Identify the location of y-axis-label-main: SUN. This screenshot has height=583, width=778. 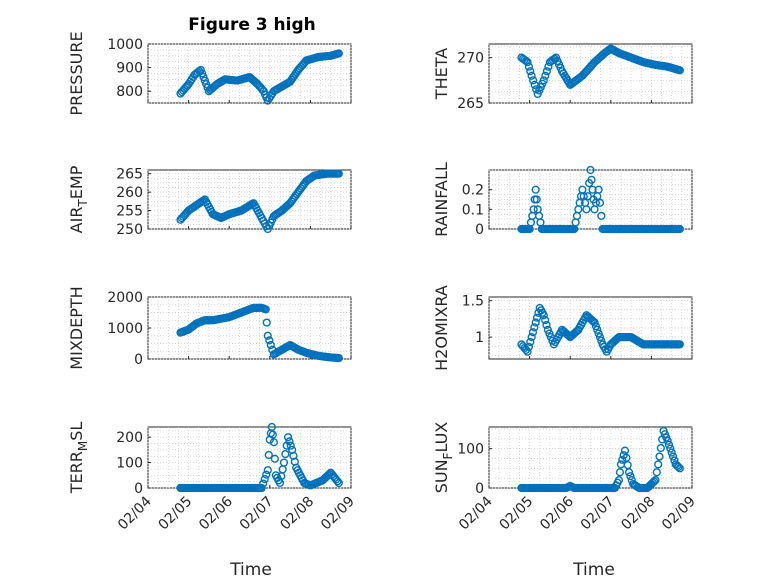
(441, 476).